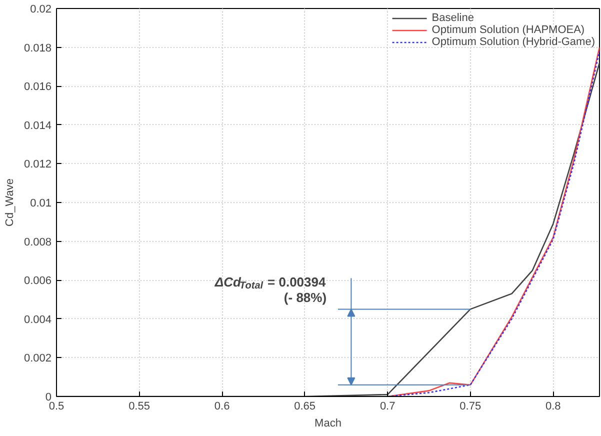 This screenshot has width=601, height=436. Describe the element at coordinates (38, 320) in the screenshot. I see `y-tick-label: 0.004` at that location.